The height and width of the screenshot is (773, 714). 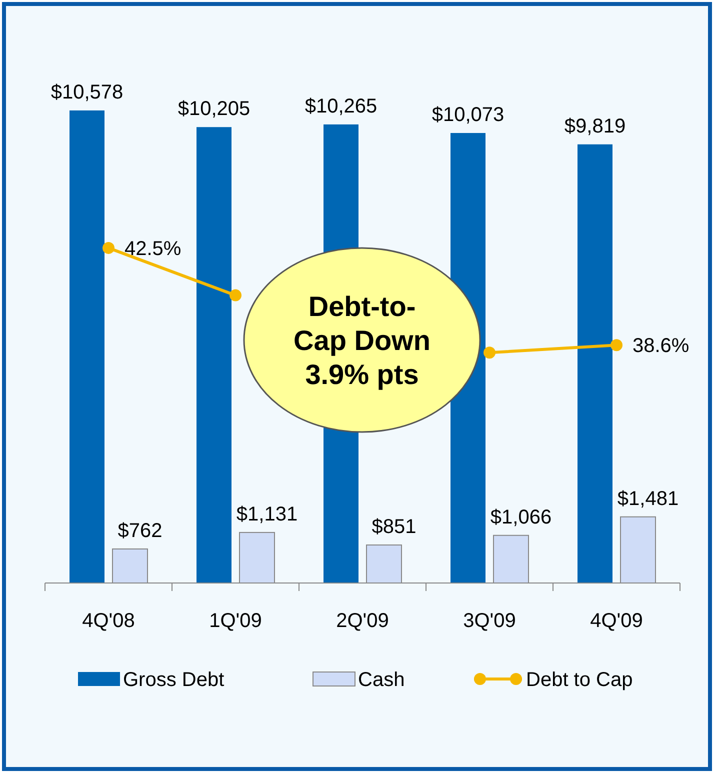 I want to click on data-label: $1,066, so click(x=521, y=517).